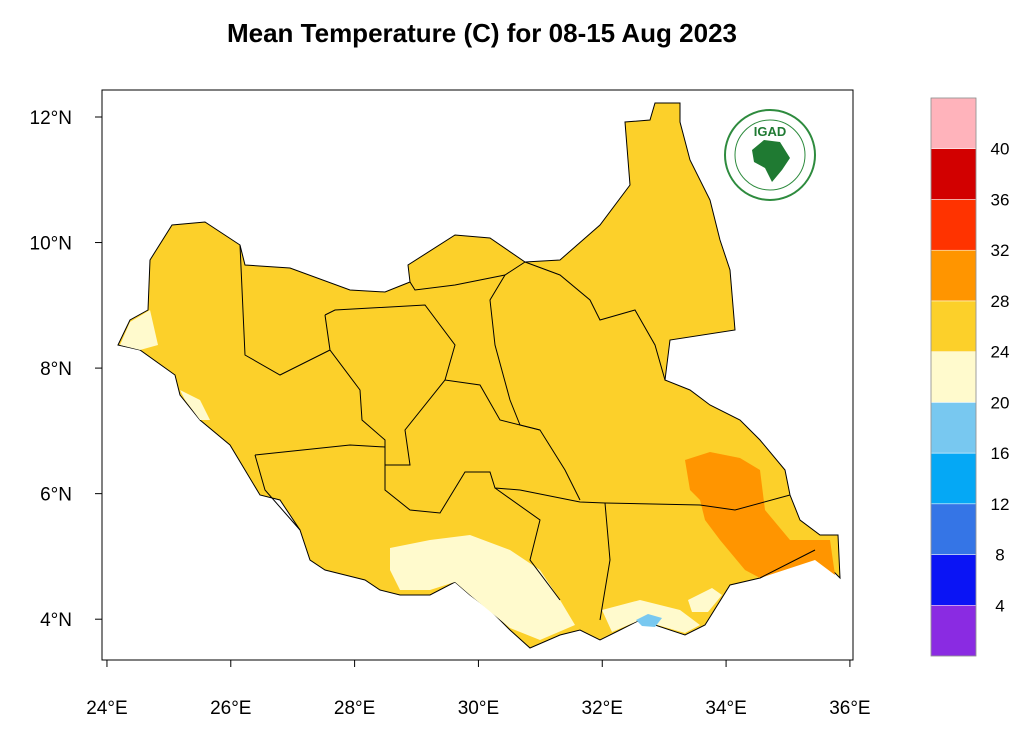  What do you see at coordinates (51, 118) in the screenshot?
I see `y-tick-label: 12°N` at bounding box center [51, 118].